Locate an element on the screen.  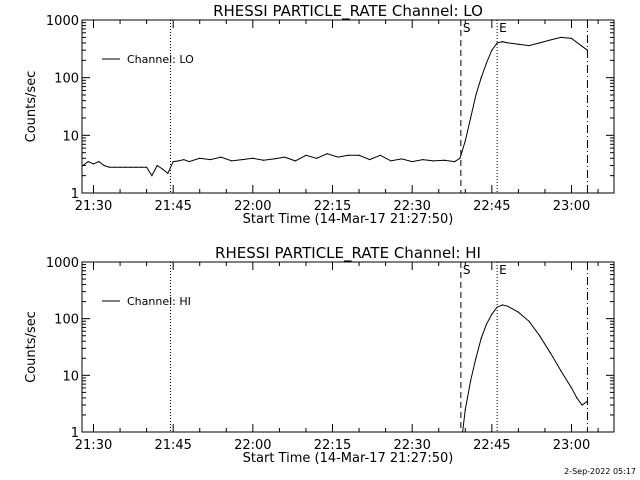
footer-timestamp: 2-Sep-2022 05:17 is located at coordinates (600, 471).